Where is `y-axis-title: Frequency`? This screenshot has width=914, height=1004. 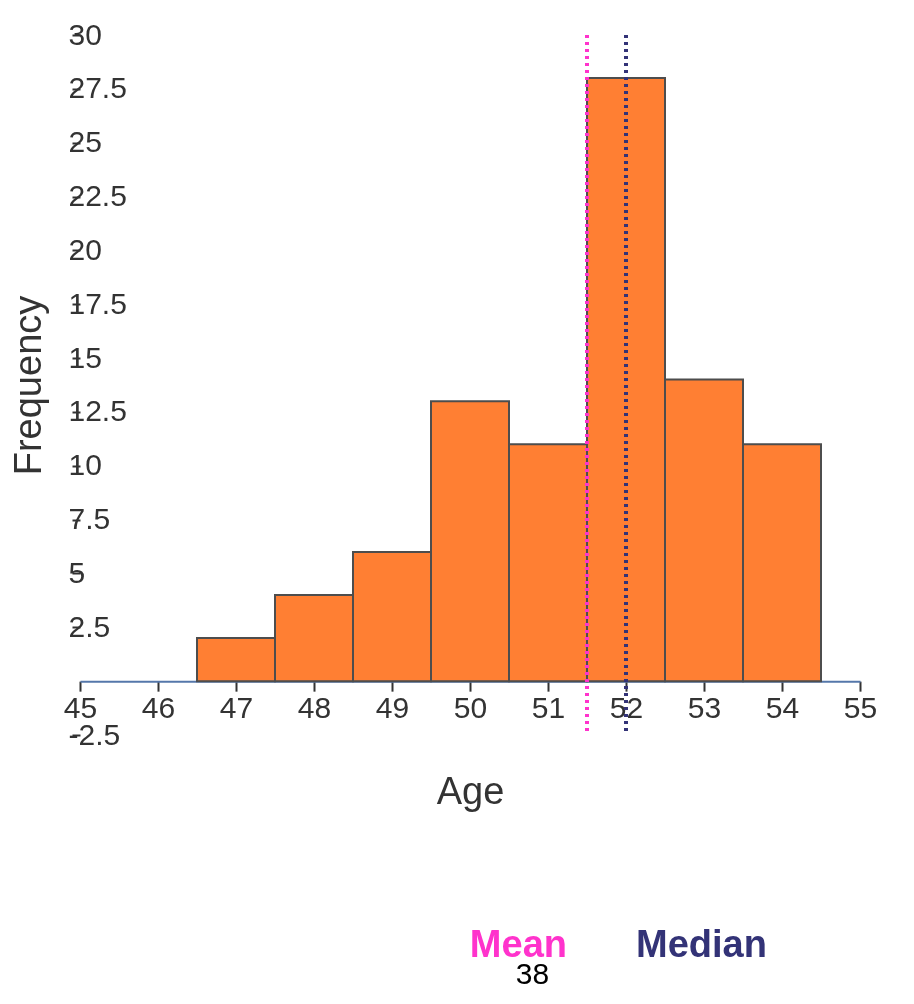 y-axis-title: Frequency is located at coordinates (27, 385).